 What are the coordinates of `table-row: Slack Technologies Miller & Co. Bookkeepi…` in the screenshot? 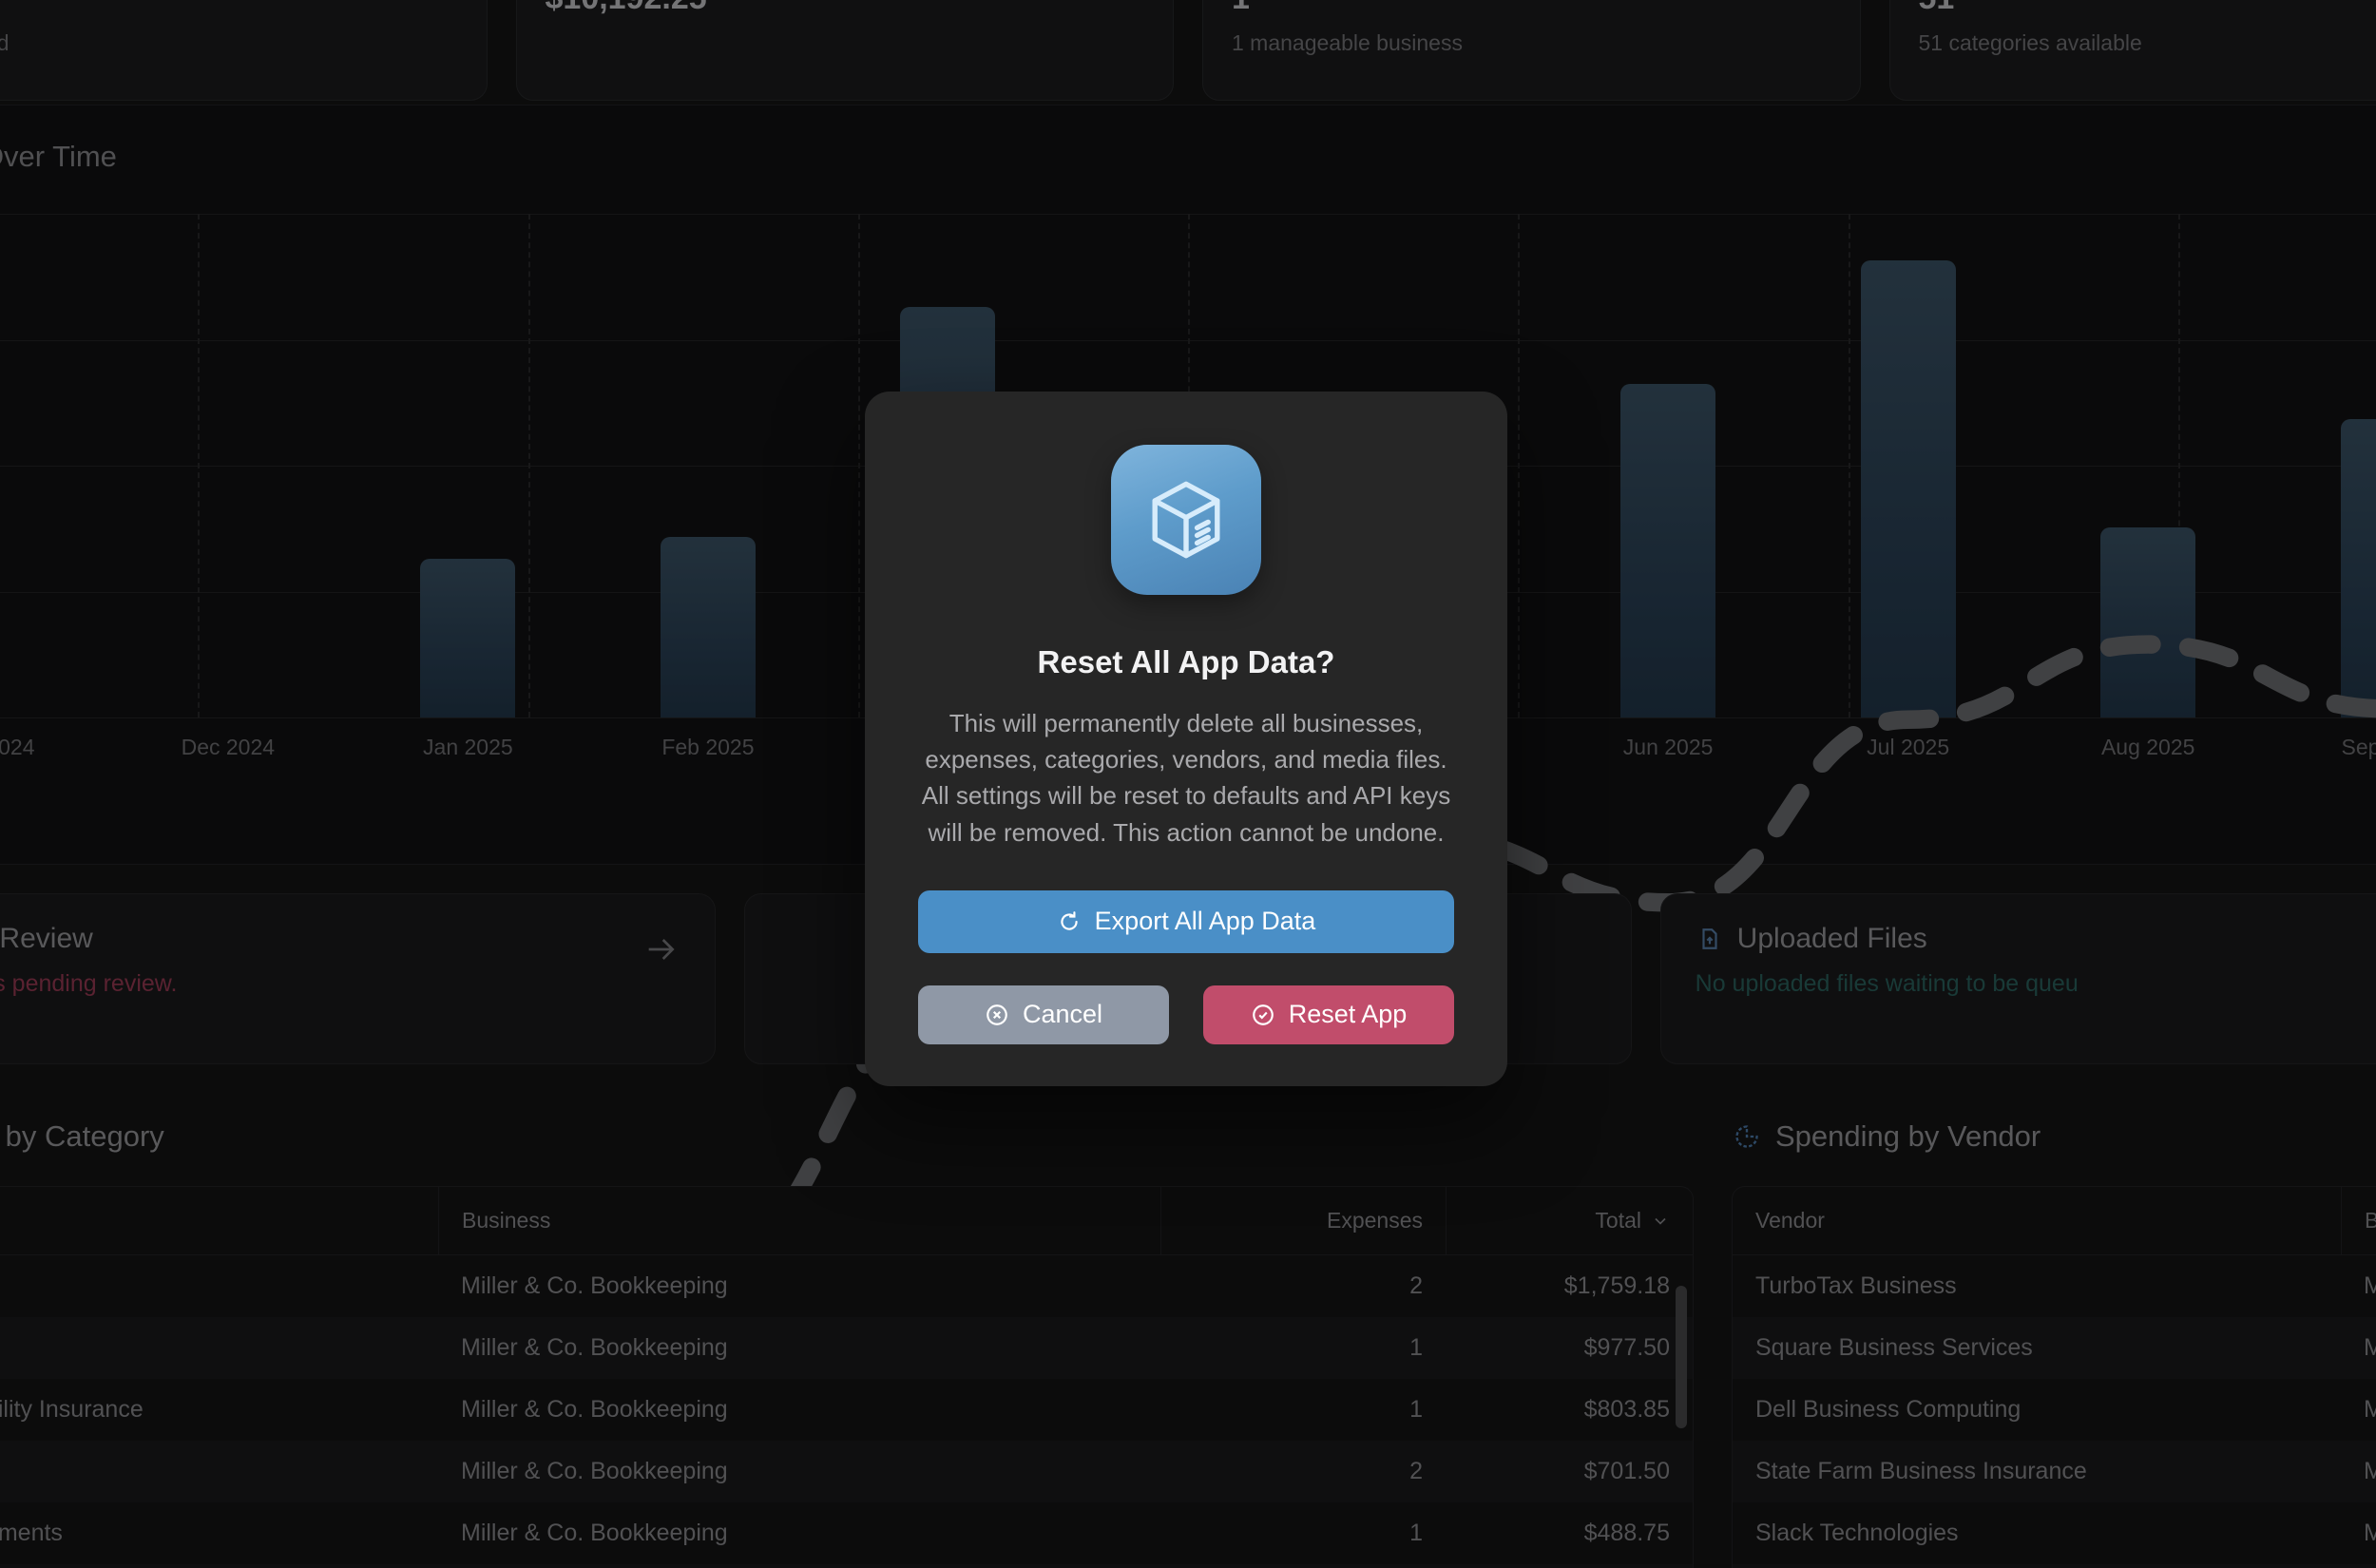 It's located at (2054, 1533).